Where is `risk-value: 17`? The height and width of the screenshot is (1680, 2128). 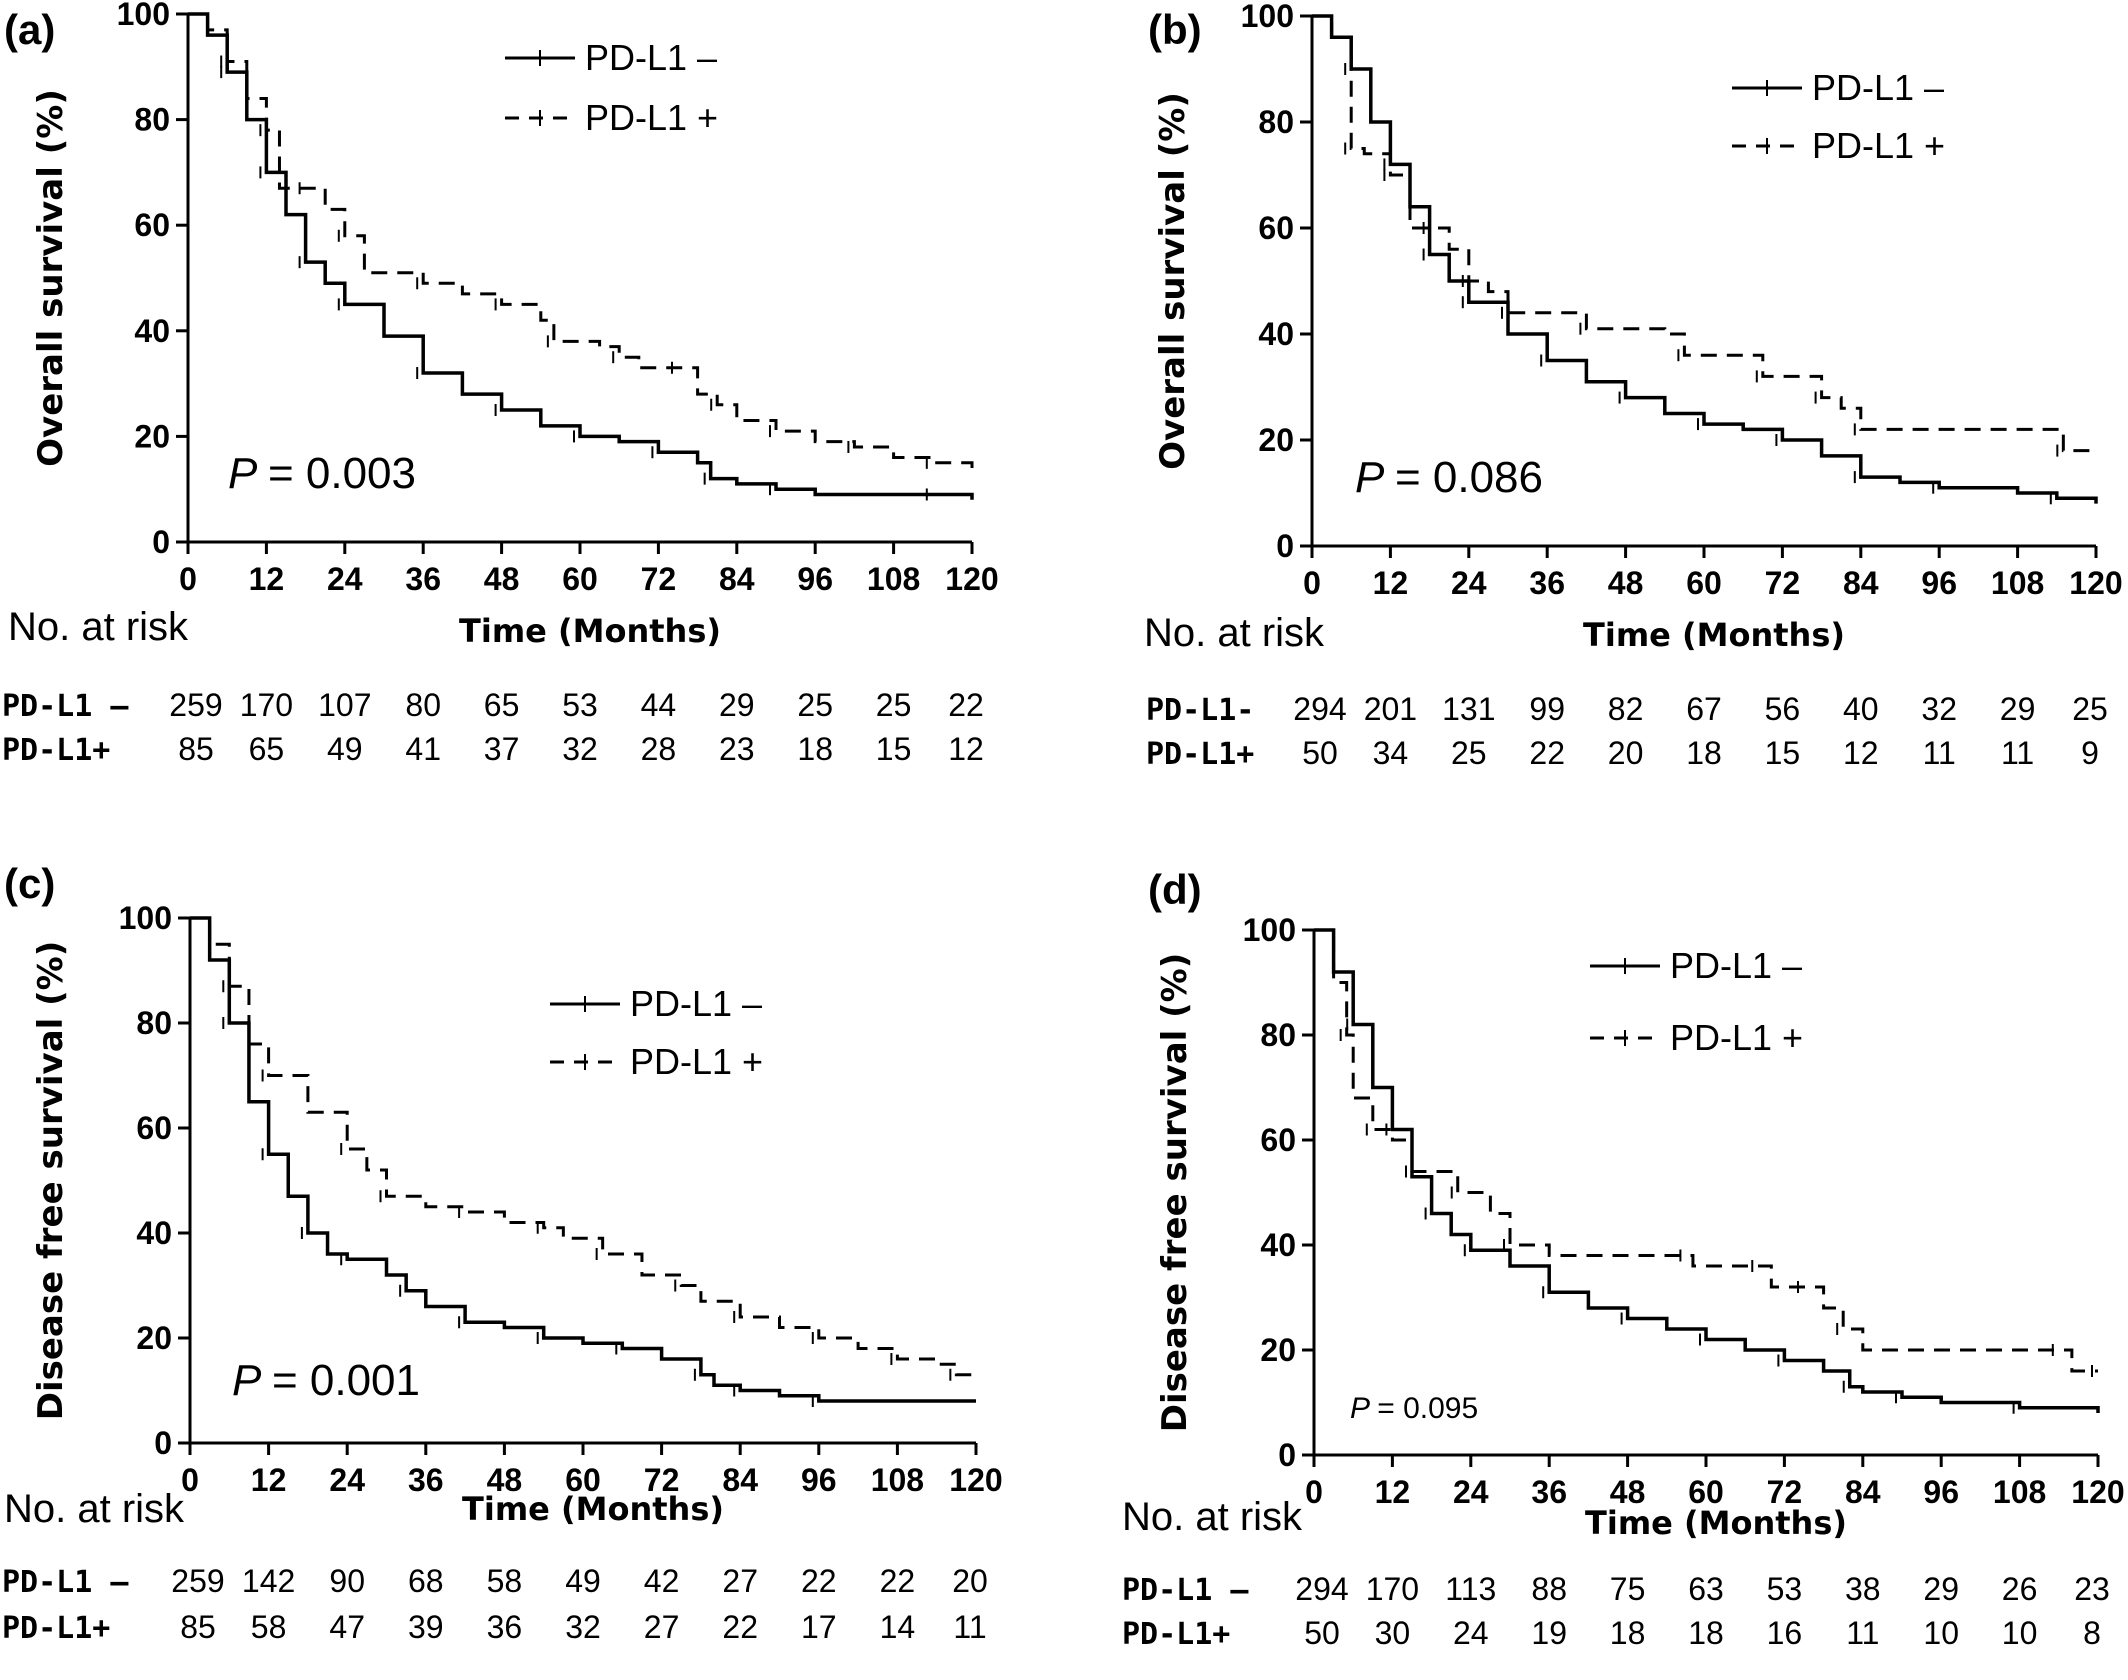 risk-value: 17 is located at coordinates (819, 1627).